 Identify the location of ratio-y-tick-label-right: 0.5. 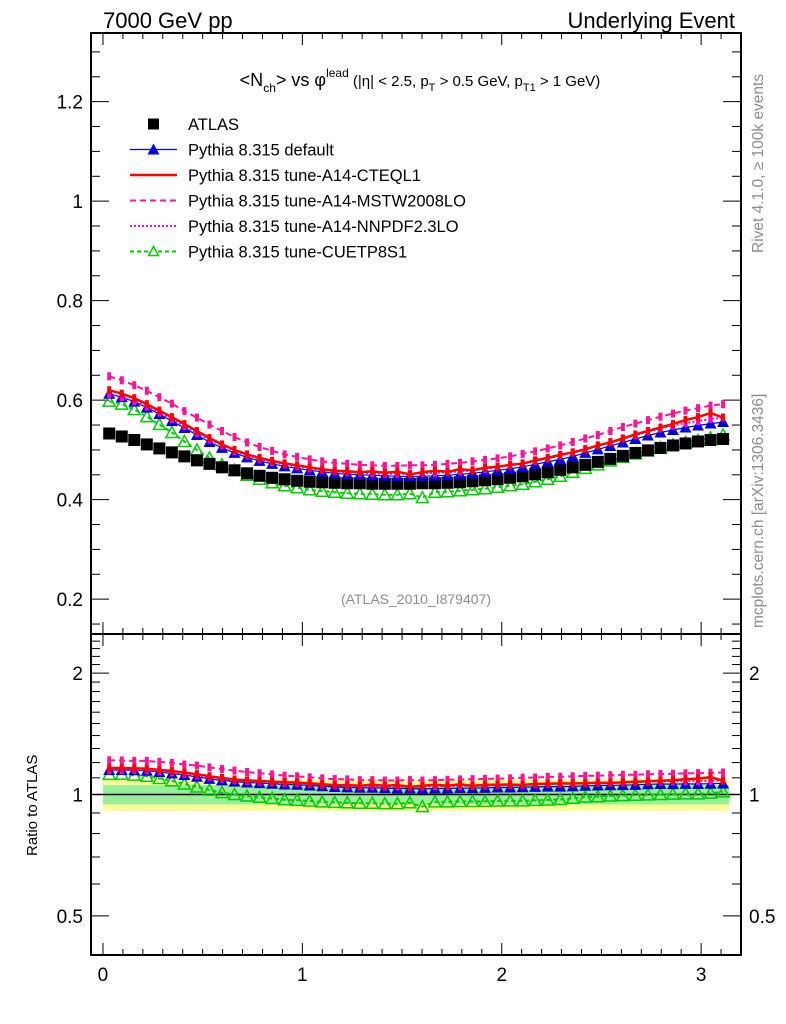
(762, 917).